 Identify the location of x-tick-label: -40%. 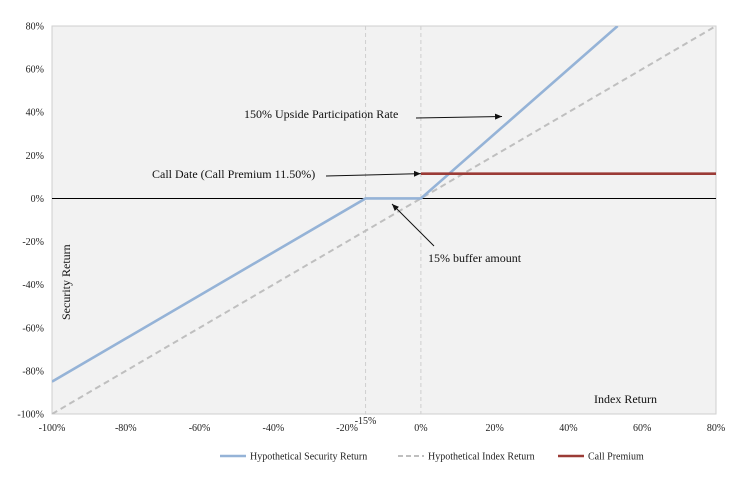
(273, 428).